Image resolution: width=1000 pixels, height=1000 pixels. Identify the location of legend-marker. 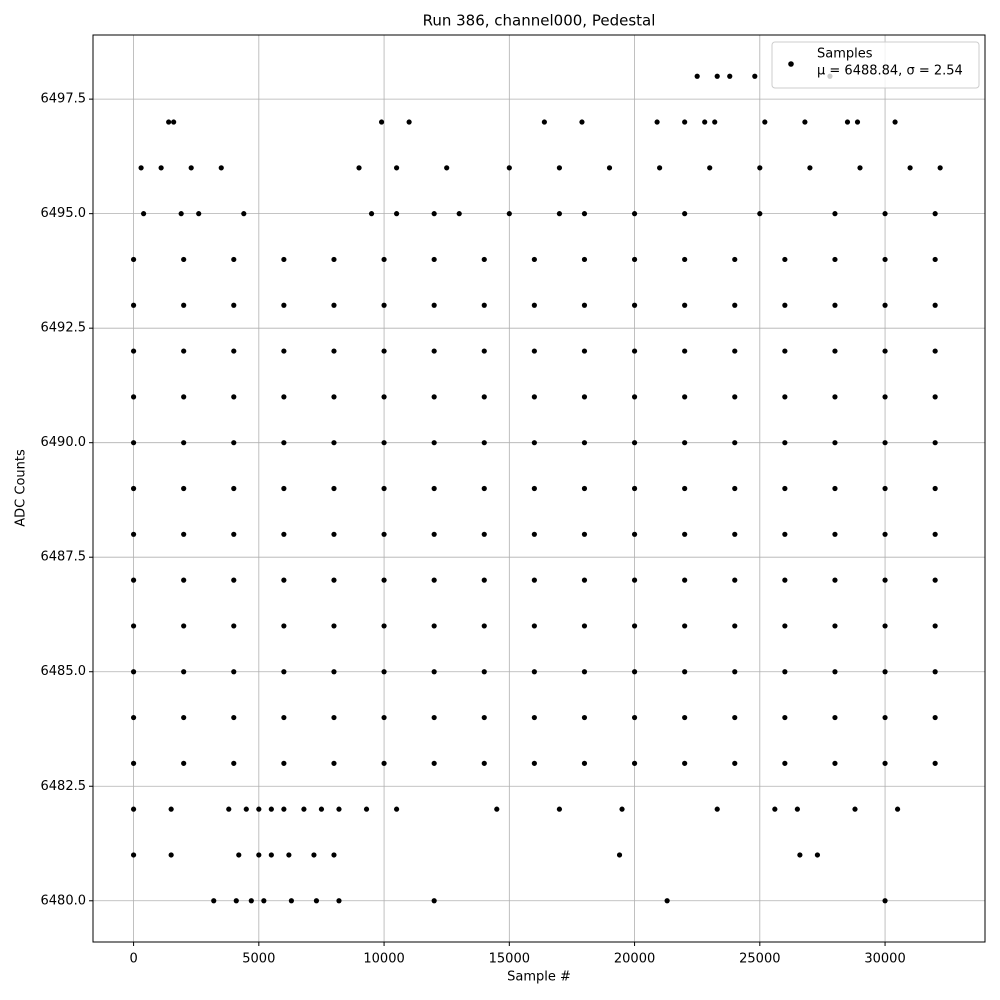
(791, 64).